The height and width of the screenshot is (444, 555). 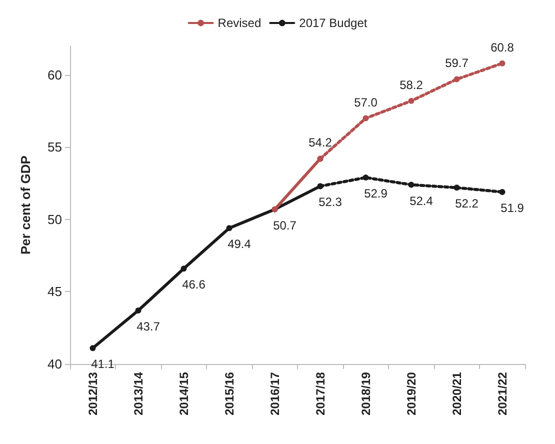 I want to click on legend-label: 2017 Budget, so click(x=333, y=23).